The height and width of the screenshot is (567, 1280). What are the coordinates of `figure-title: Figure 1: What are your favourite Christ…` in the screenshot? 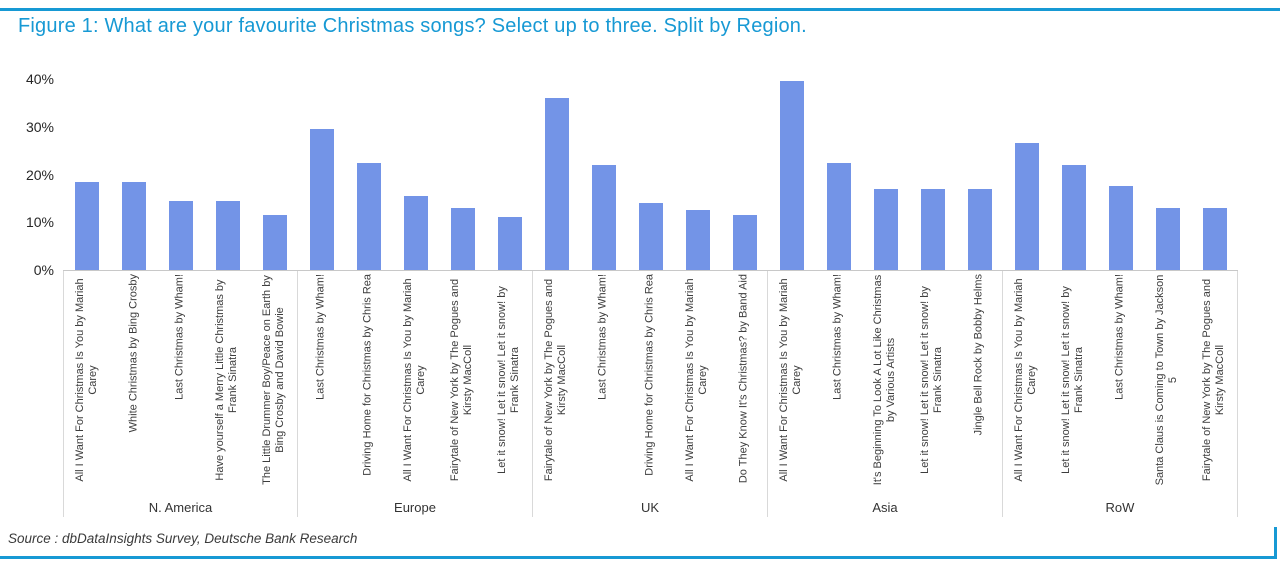 It's located at (412, 26).